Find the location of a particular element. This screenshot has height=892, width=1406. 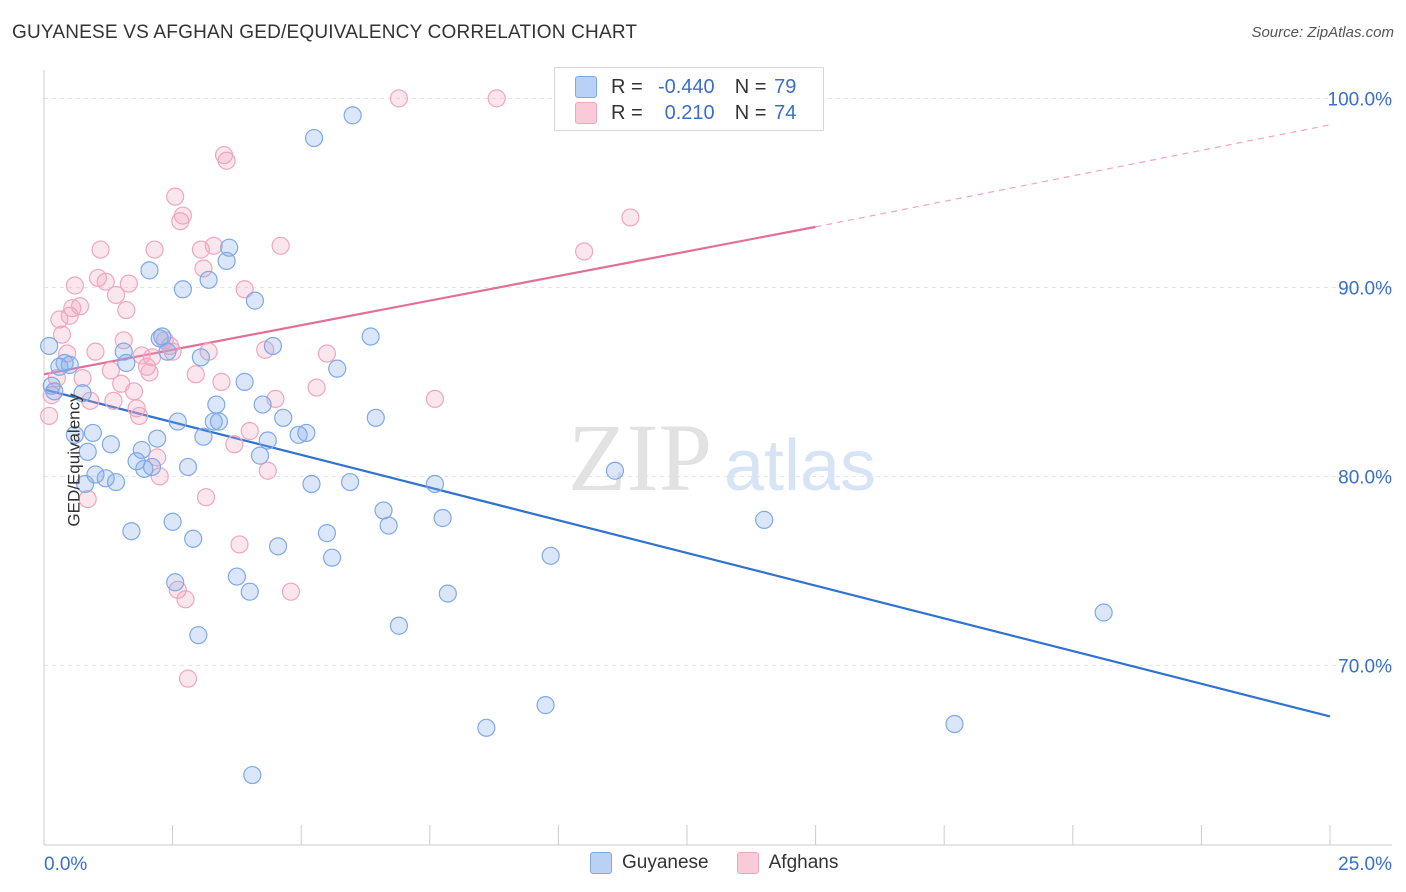

y-tick-label: 90.0% is located at coordinates (1365, 288).